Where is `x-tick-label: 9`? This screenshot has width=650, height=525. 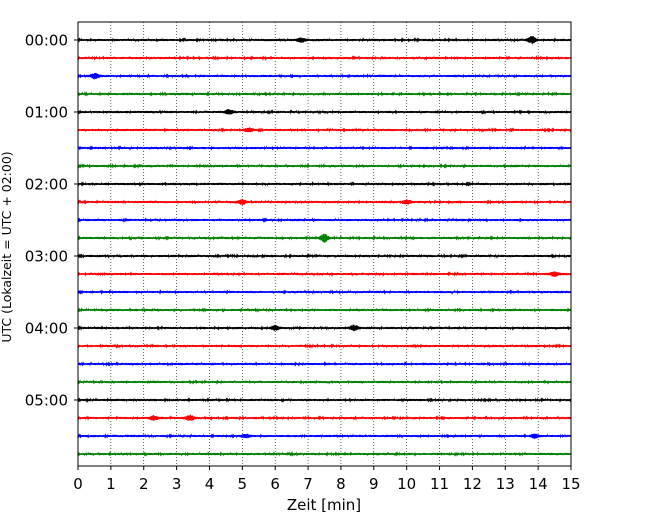 x-tick-label: 9 is located at coordinates (374, 484).